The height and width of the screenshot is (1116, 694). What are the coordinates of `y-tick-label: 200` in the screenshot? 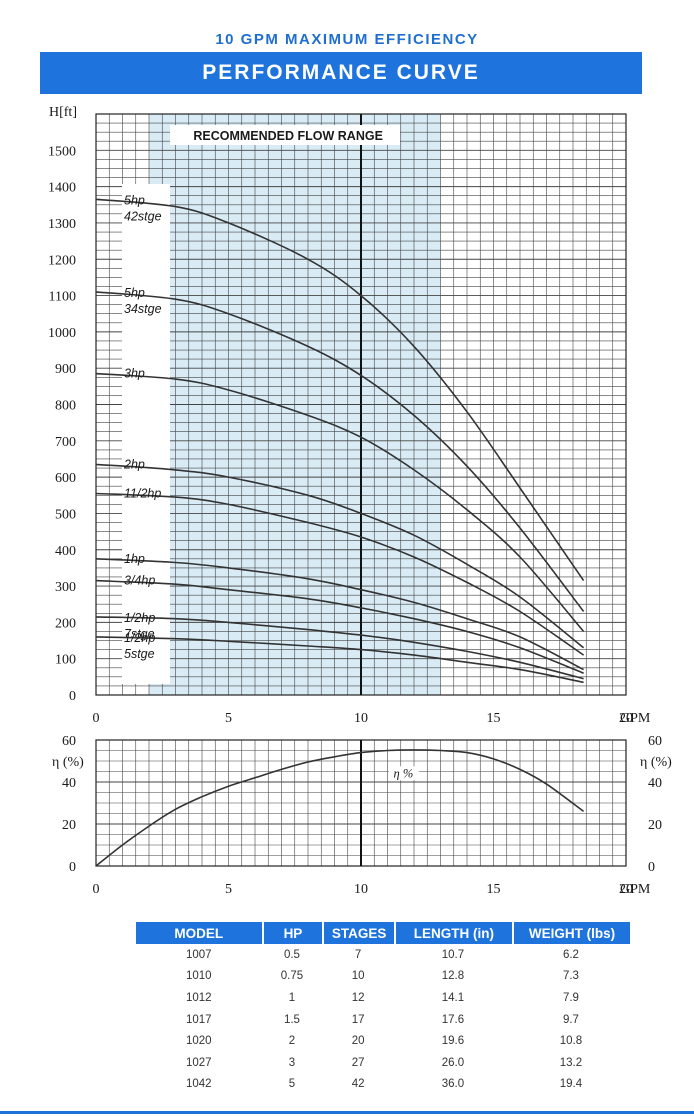 It's located at (65, 623).